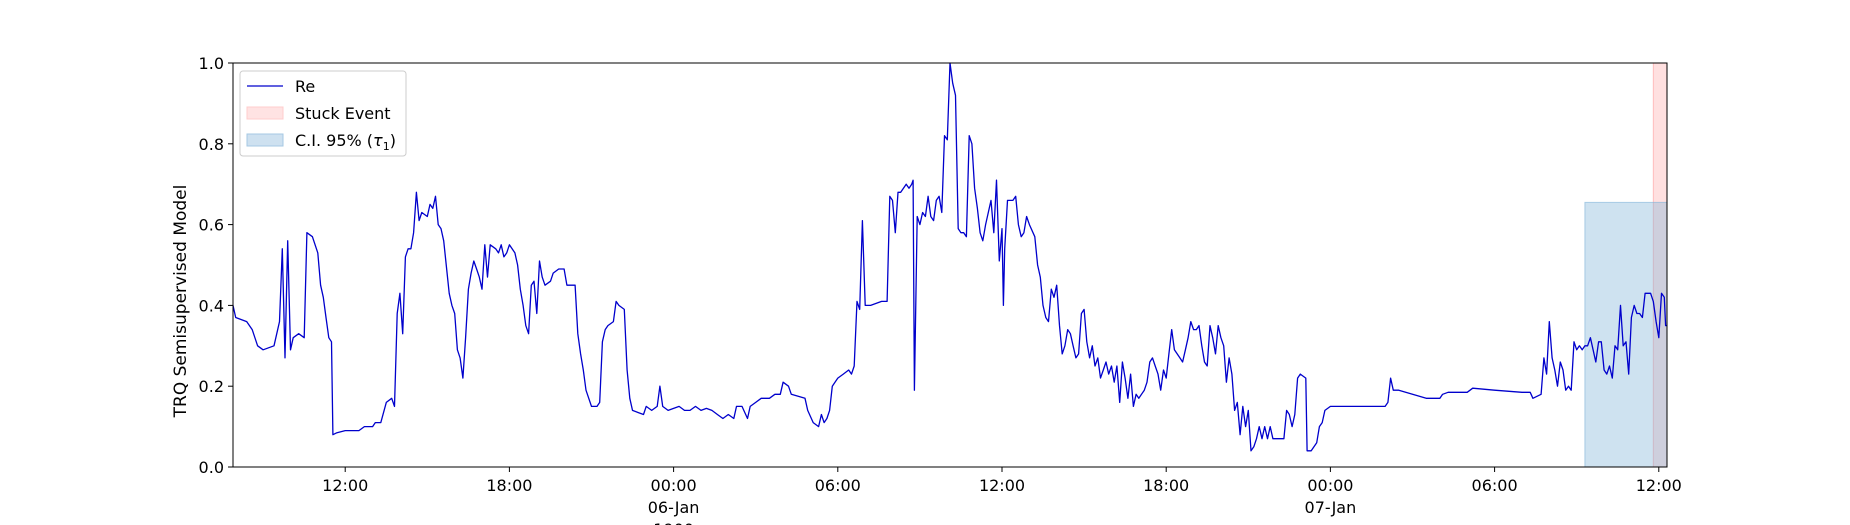 This screenshot has height=525, width=1850. Describe the element at coordinates (674, 507) in the screenshot. I see `x-tick-date-label: 06-Jan` at that location.